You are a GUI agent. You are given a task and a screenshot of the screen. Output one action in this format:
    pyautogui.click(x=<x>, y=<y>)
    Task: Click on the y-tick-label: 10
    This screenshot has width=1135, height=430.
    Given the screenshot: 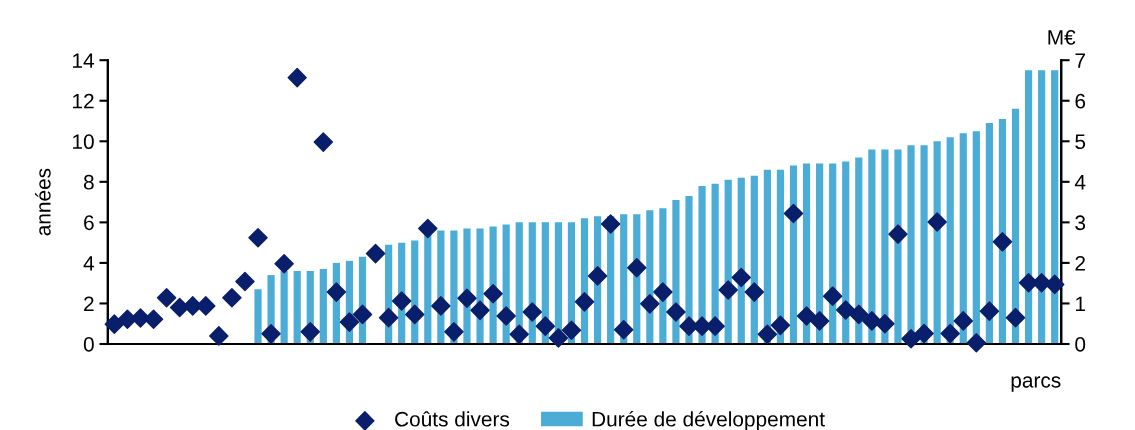 What is the action you would take?
    pyautogui.click(x=83, y=142)
    